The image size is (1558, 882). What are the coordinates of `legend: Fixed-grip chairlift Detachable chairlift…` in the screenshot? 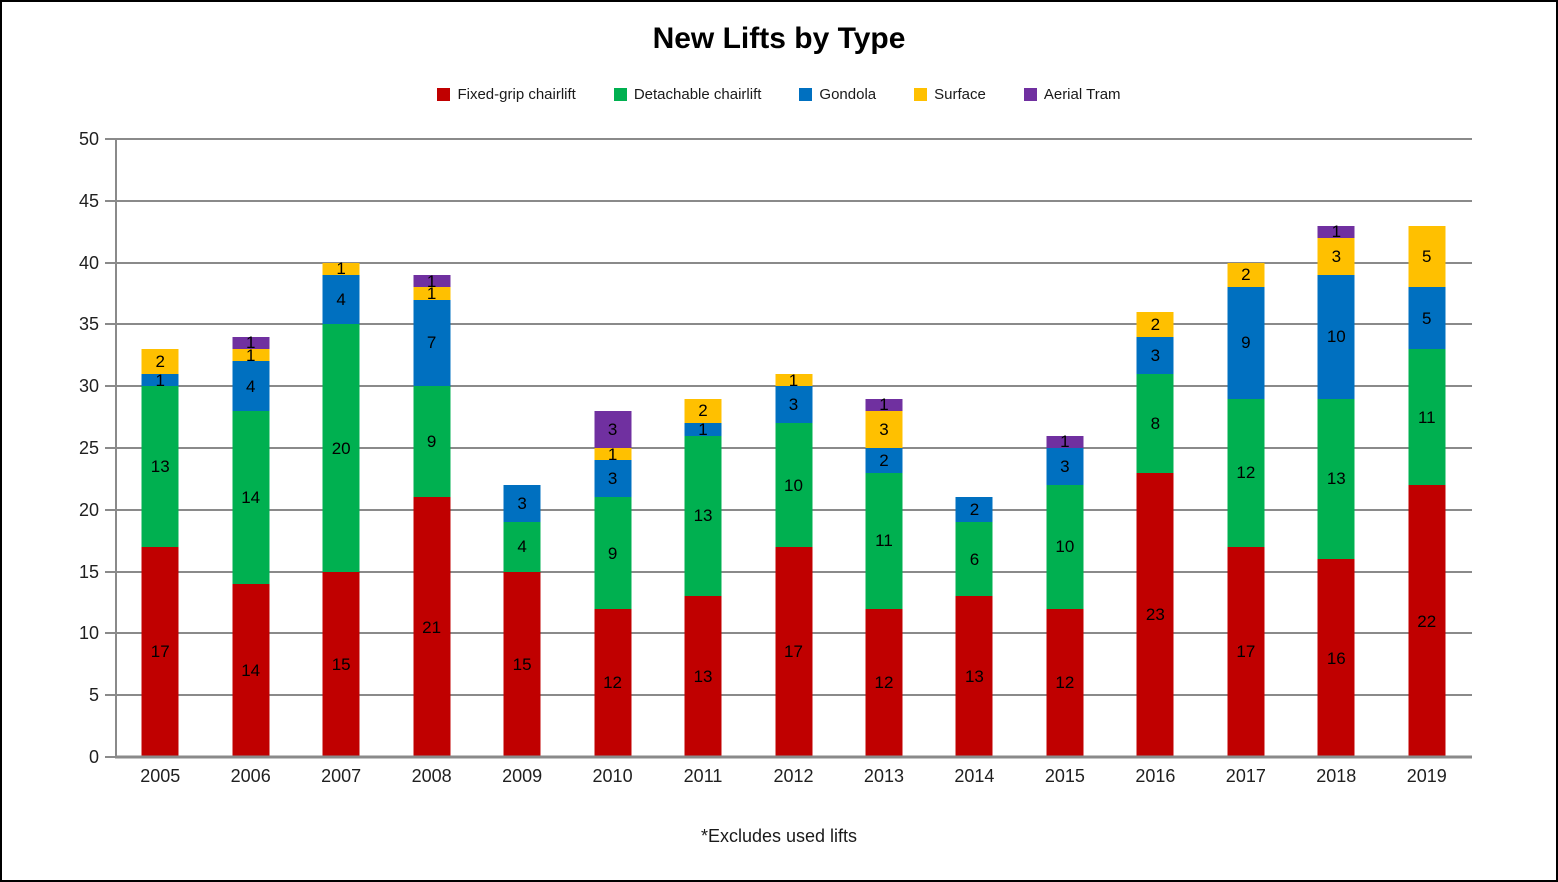 It's located at (779, 94).